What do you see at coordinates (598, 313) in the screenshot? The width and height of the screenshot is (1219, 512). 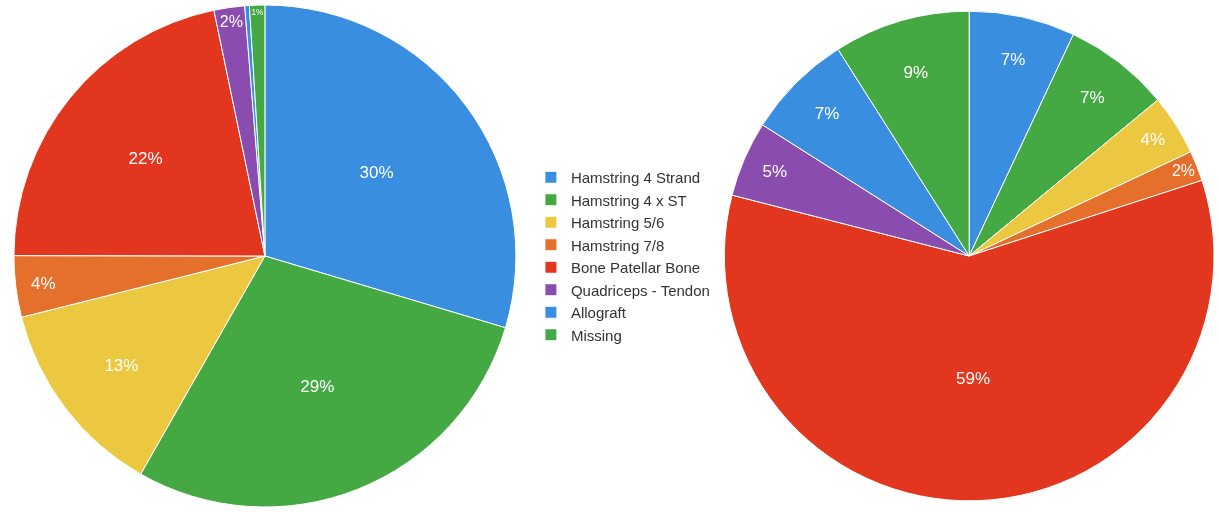 I see `legend-label: Allograft` at bounding box center [598, 313].